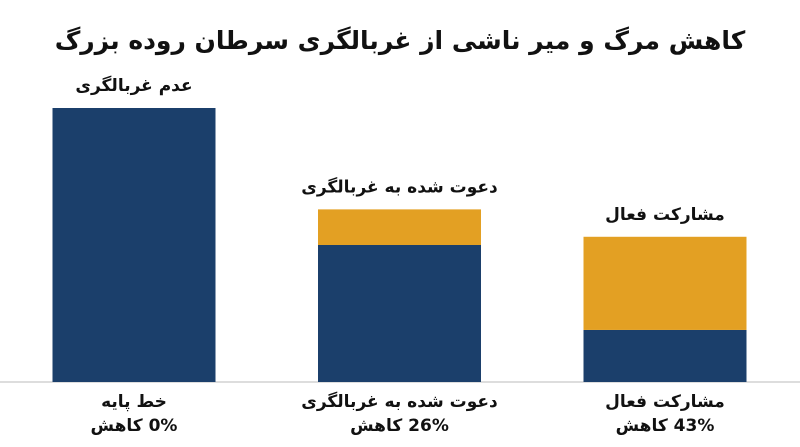 The image size is (800, 447). What do you see at coordinates (665, 402) in the screenshot?
I see `x-tick-label: مشارکت فعال` at bounding box center [665, 402].